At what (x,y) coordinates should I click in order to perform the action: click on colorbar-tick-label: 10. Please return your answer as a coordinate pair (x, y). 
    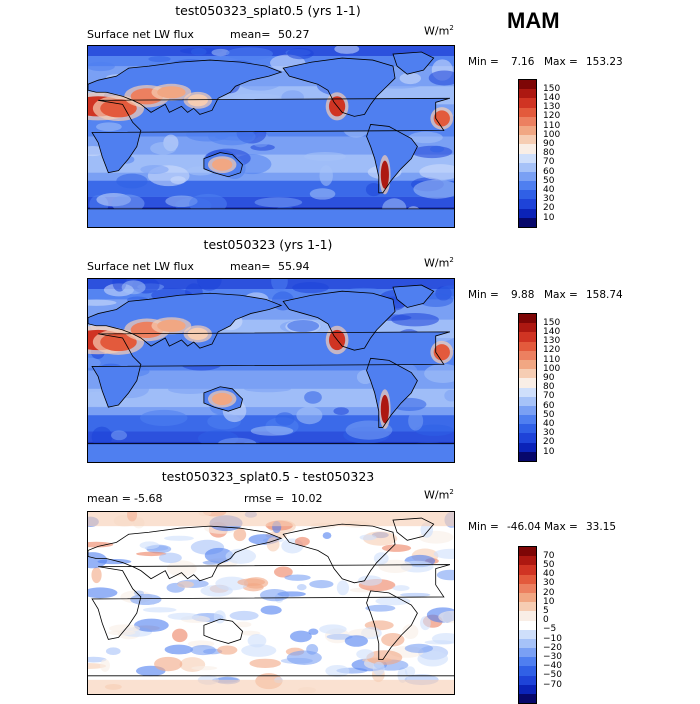
    Looking at the image, I should click on (549, 451).